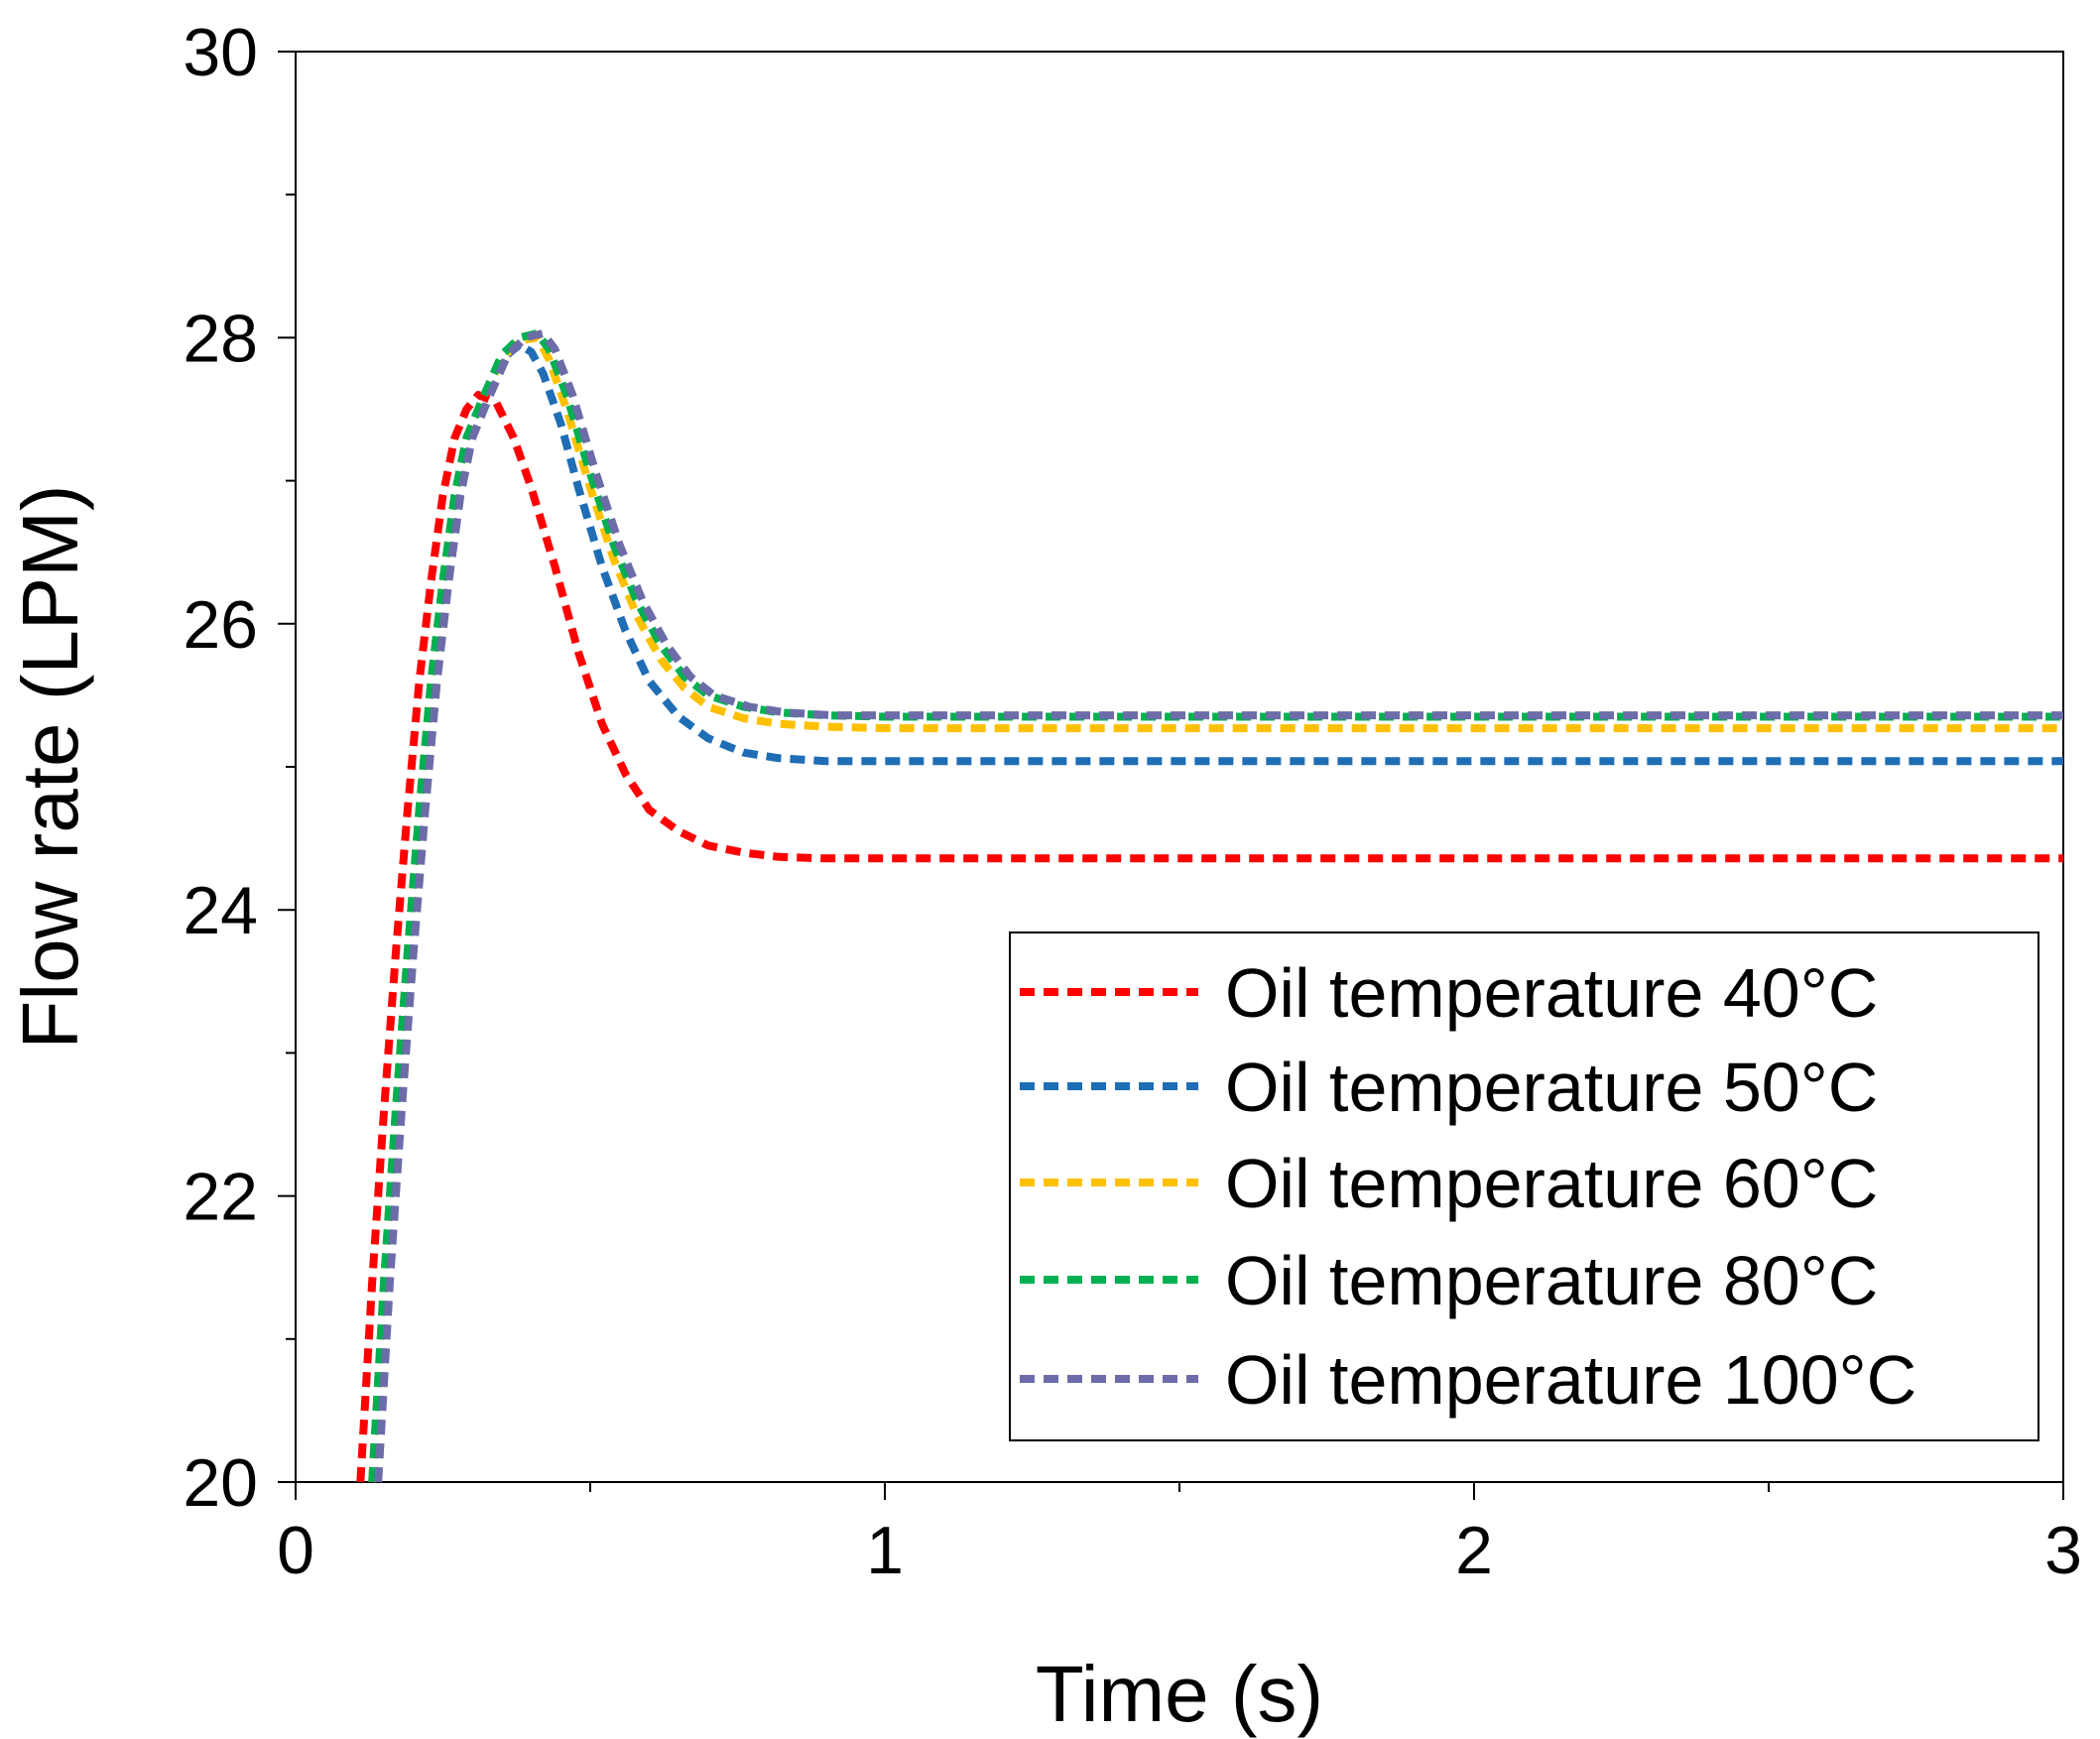  What do you see at coordinates (221, 1483) in the screenshot?
I see `y-tick-label: 20` at bounding box center [221, 1483].